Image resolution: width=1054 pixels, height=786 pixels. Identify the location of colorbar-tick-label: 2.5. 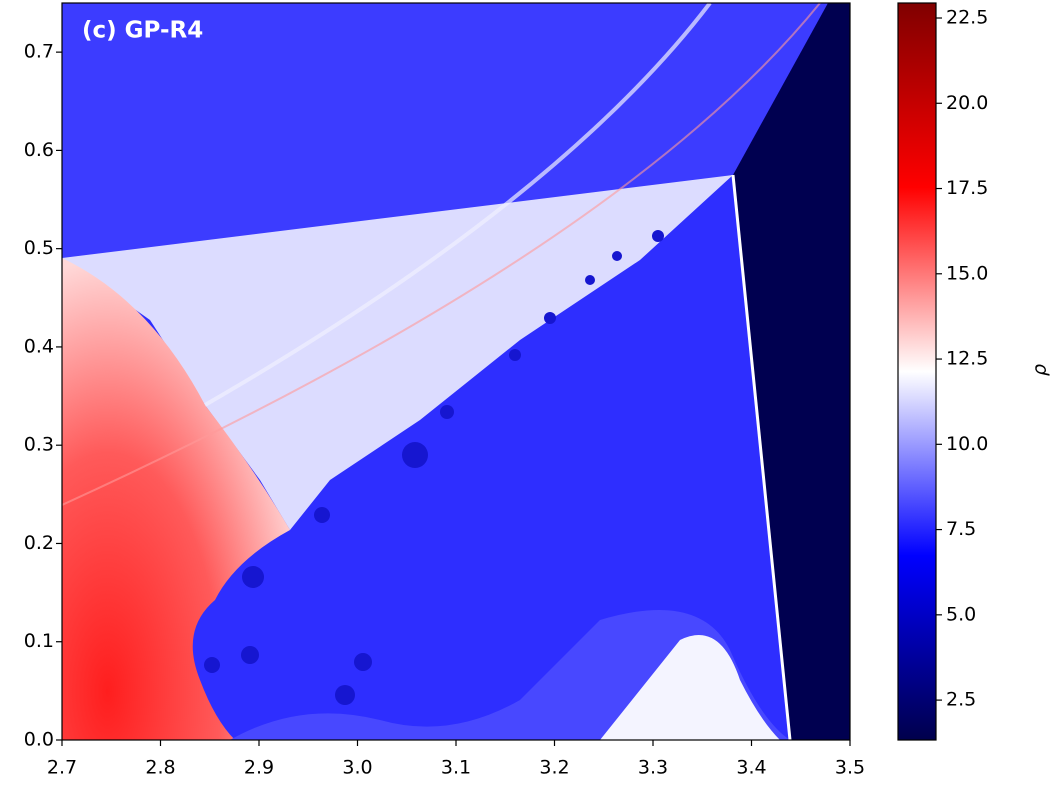
(961, 700).